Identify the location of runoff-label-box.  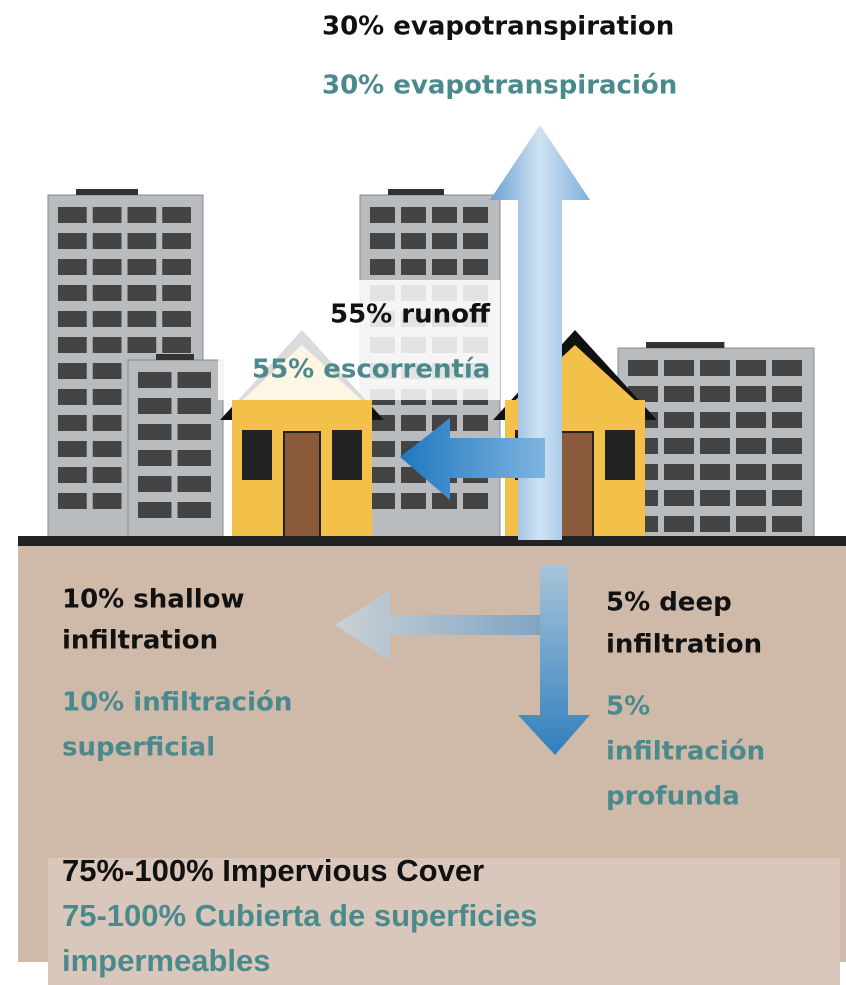
(359, 340).